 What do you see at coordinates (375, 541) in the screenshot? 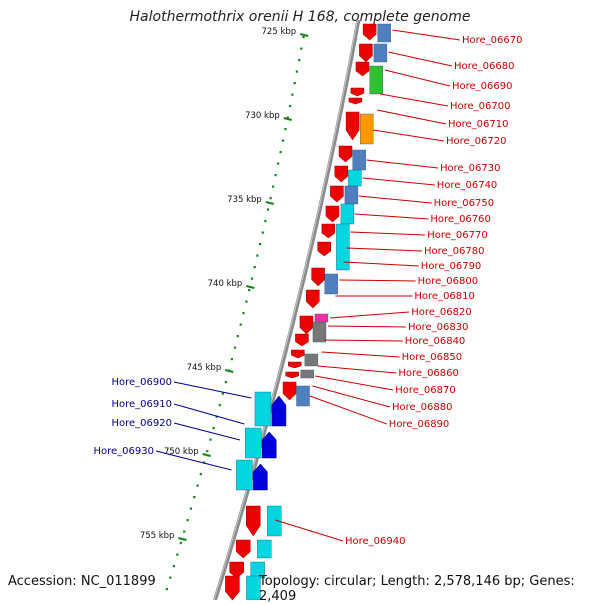
I see `gene-label: Hore_06940` at bounding box center [375, 541].